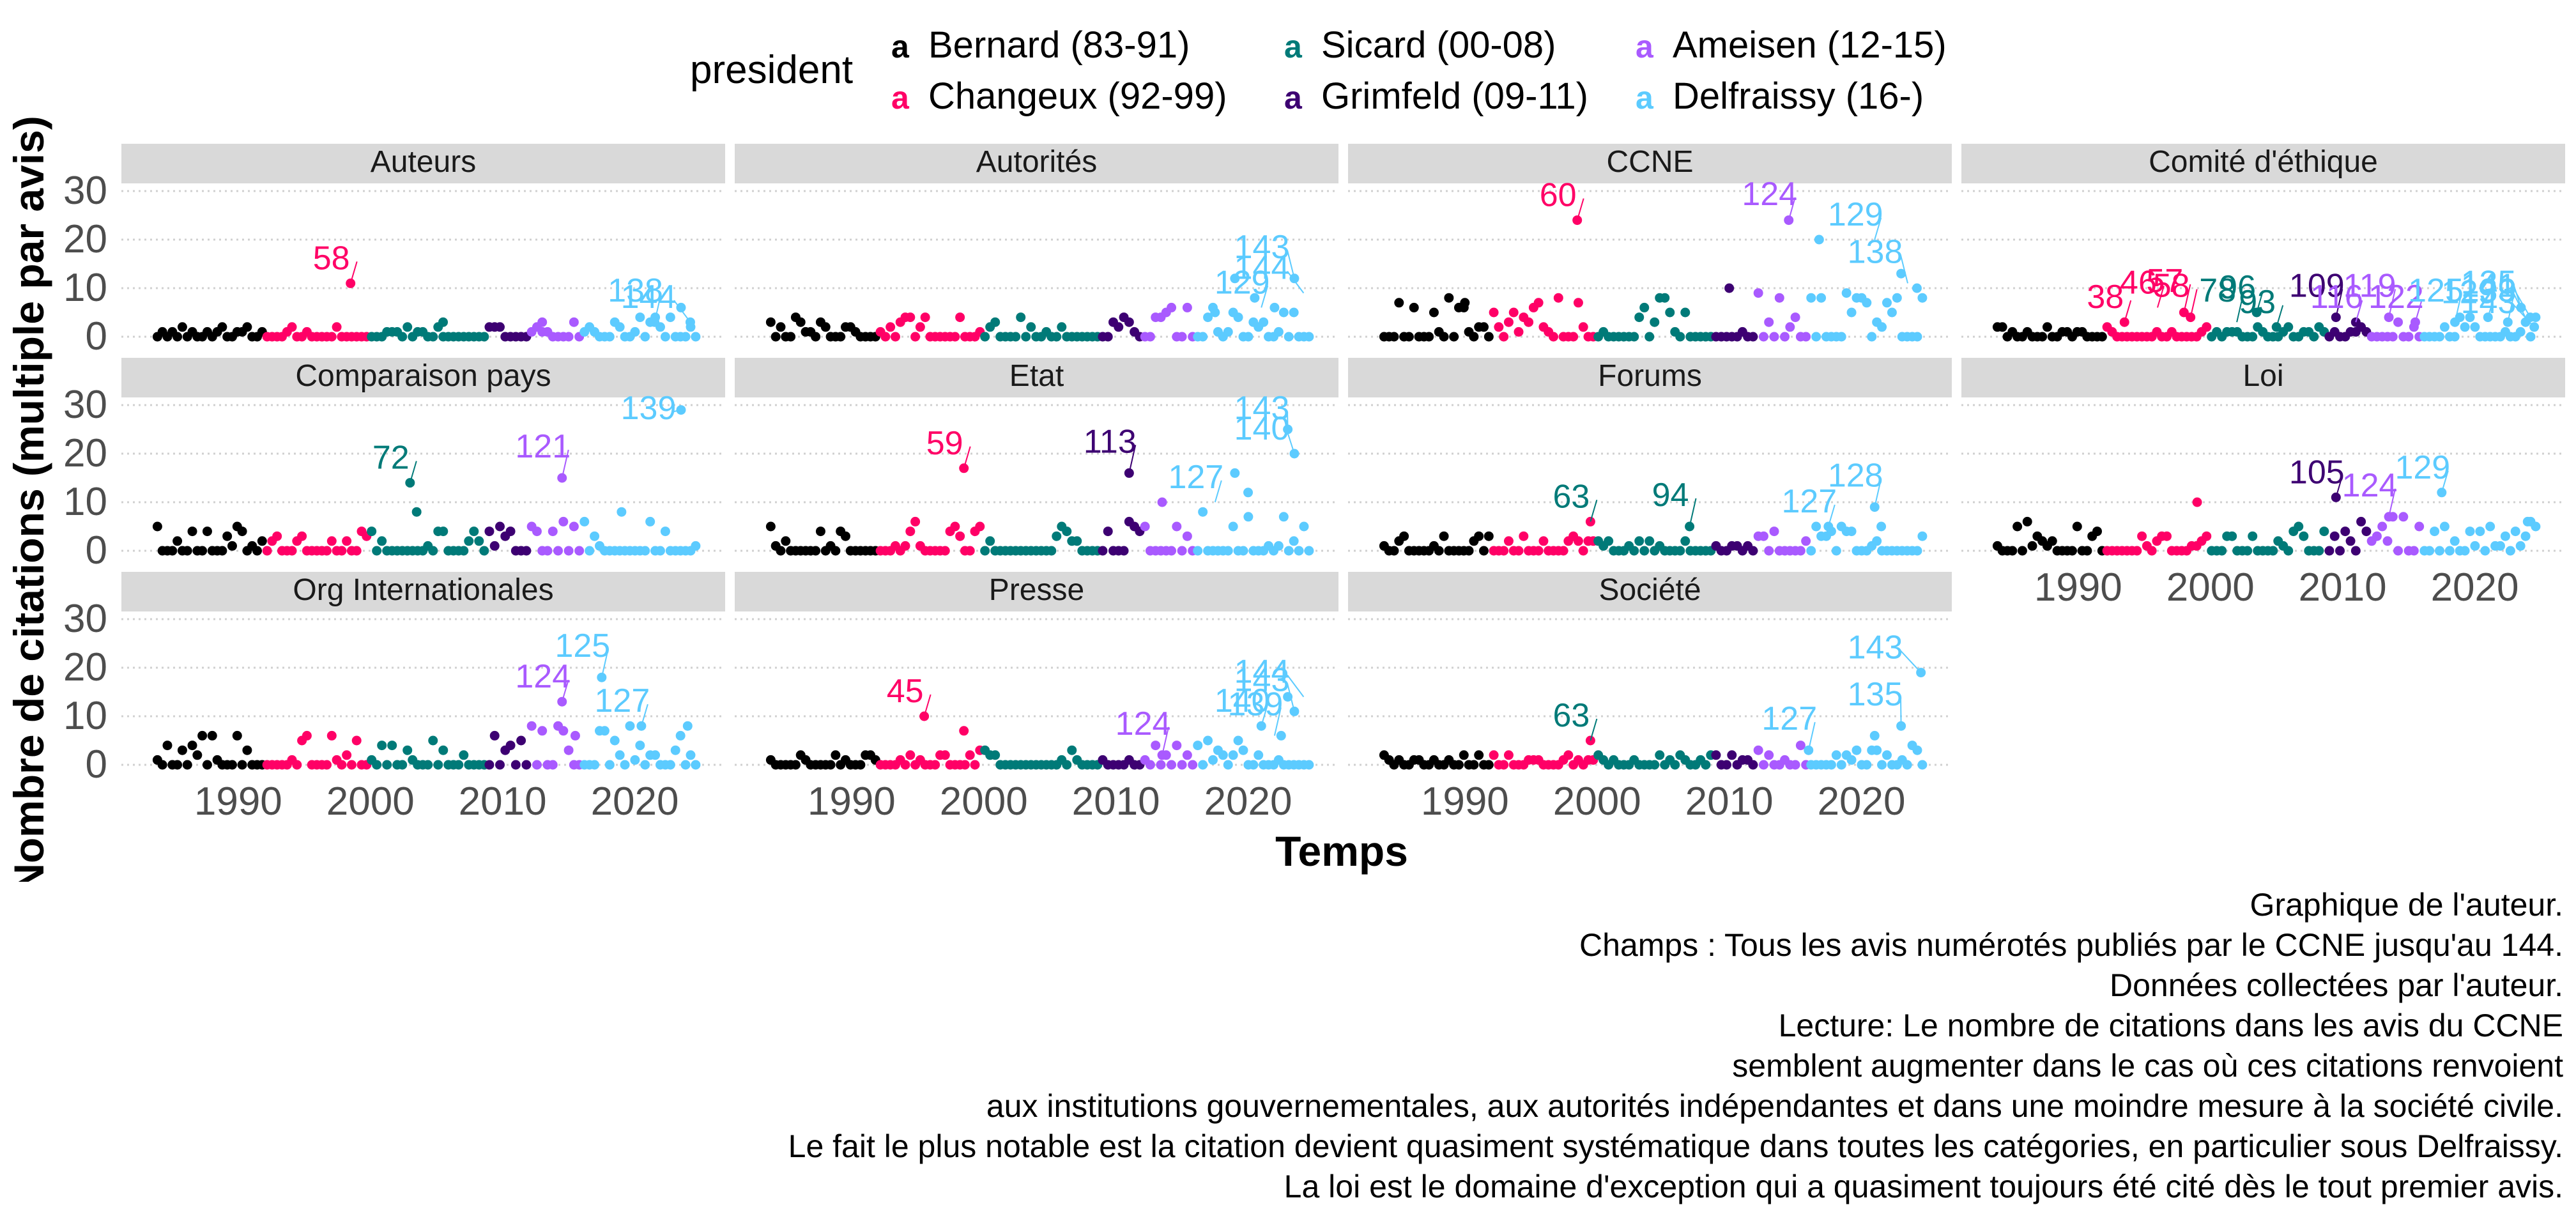 The image size is (2576, 1214). I want to click on y-tick-label: 10, so click(85, 502).